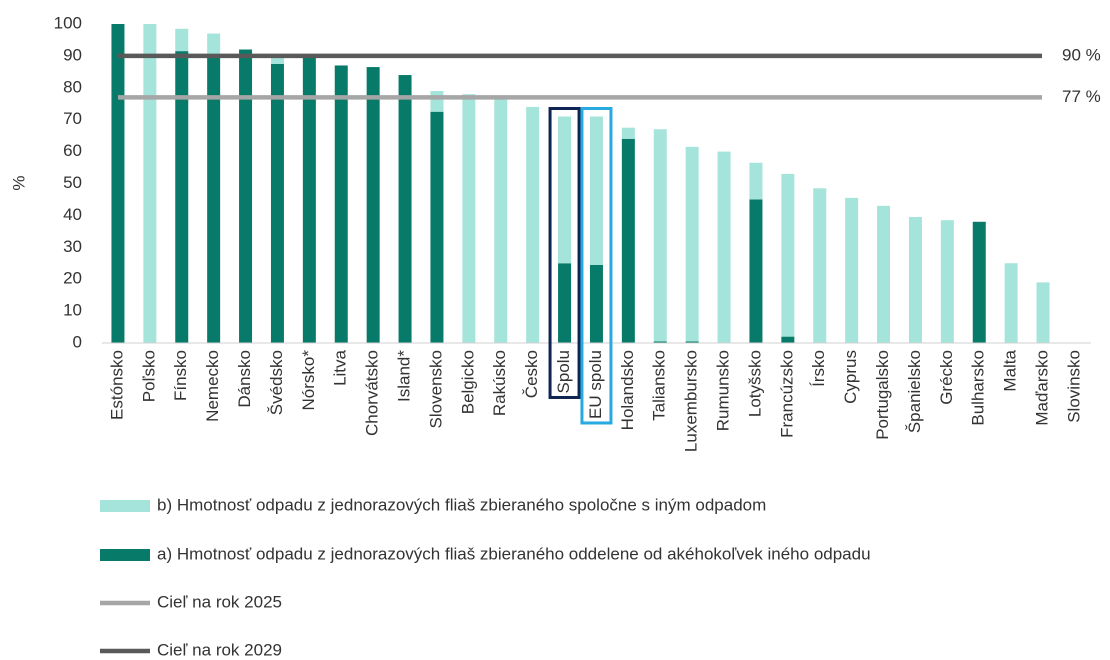 This screenshot has height=660, width=1110. Describe the element at coordinates (18, 182) in the screenshot. I see `y-axis-label: %` at that location.